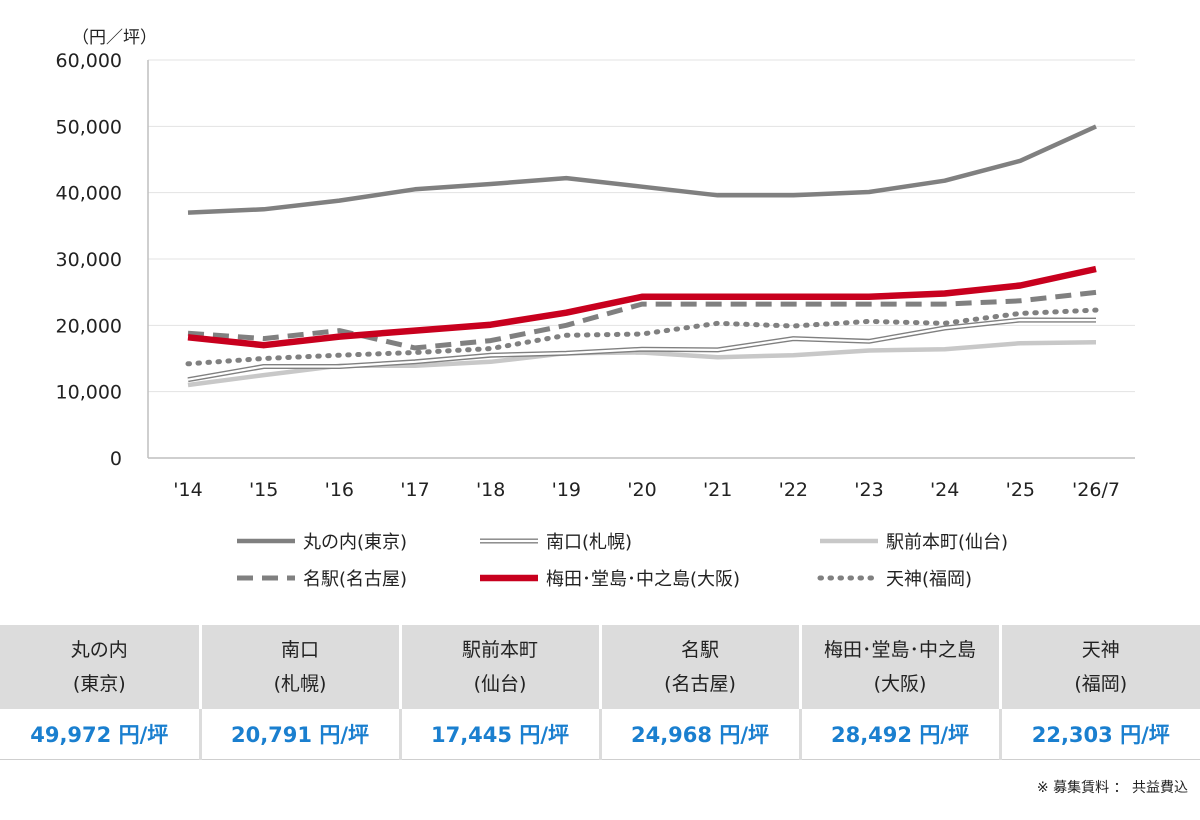  What do you see at coordinates (929, 579) in the screenshot?
I see `legend-label: 天神(福岡)` at bounding box center [929, 579].